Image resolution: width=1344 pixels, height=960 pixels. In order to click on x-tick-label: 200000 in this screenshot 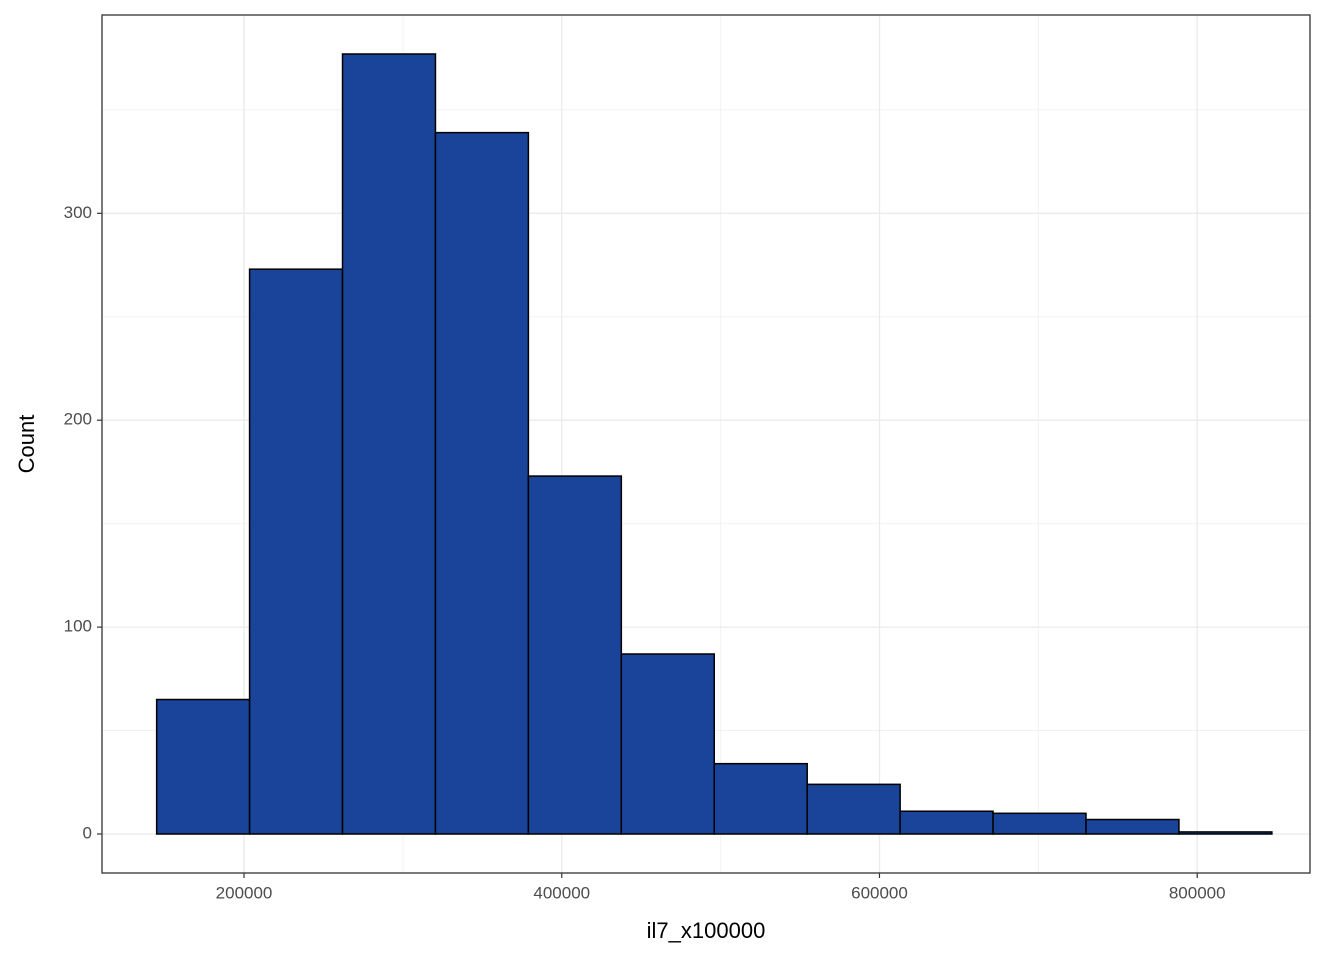, I will do `click(244, 892)`.